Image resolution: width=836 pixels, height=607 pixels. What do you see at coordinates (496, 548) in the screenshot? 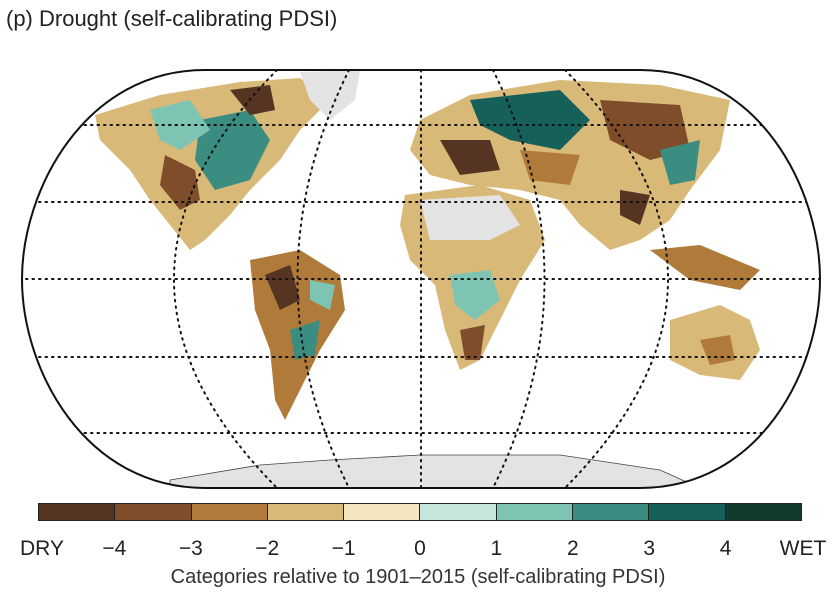
I see `colorbar-tick: 1` at bounding box center [496, 548].